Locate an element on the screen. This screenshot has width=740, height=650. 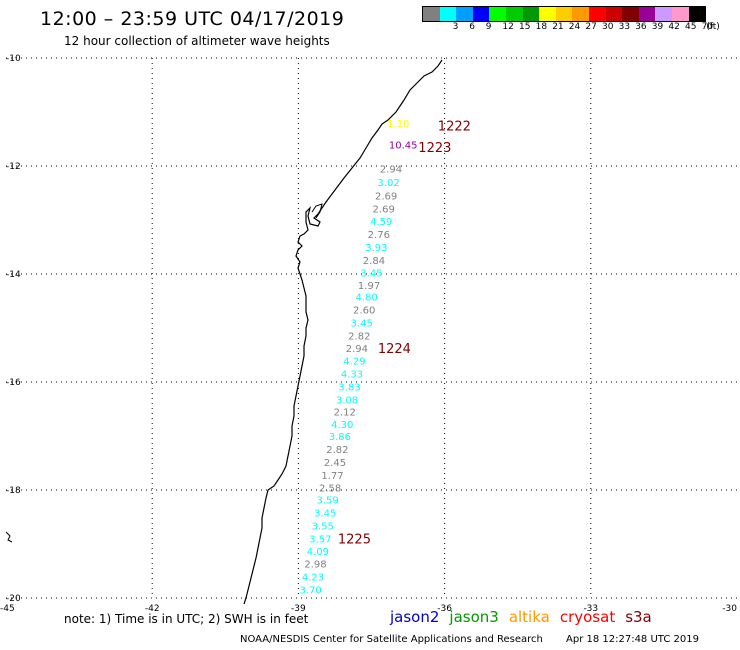
lat-tick-label: -18 is located at coordinates (13, 491).